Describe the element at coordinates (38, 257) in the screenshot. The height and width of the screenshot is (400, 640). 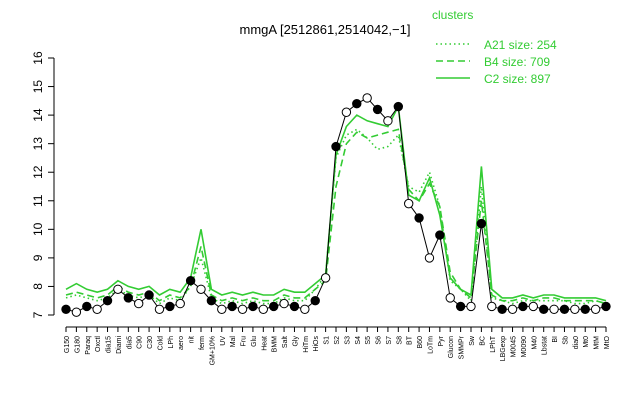
I see `y-tick-label: 9` at that location.